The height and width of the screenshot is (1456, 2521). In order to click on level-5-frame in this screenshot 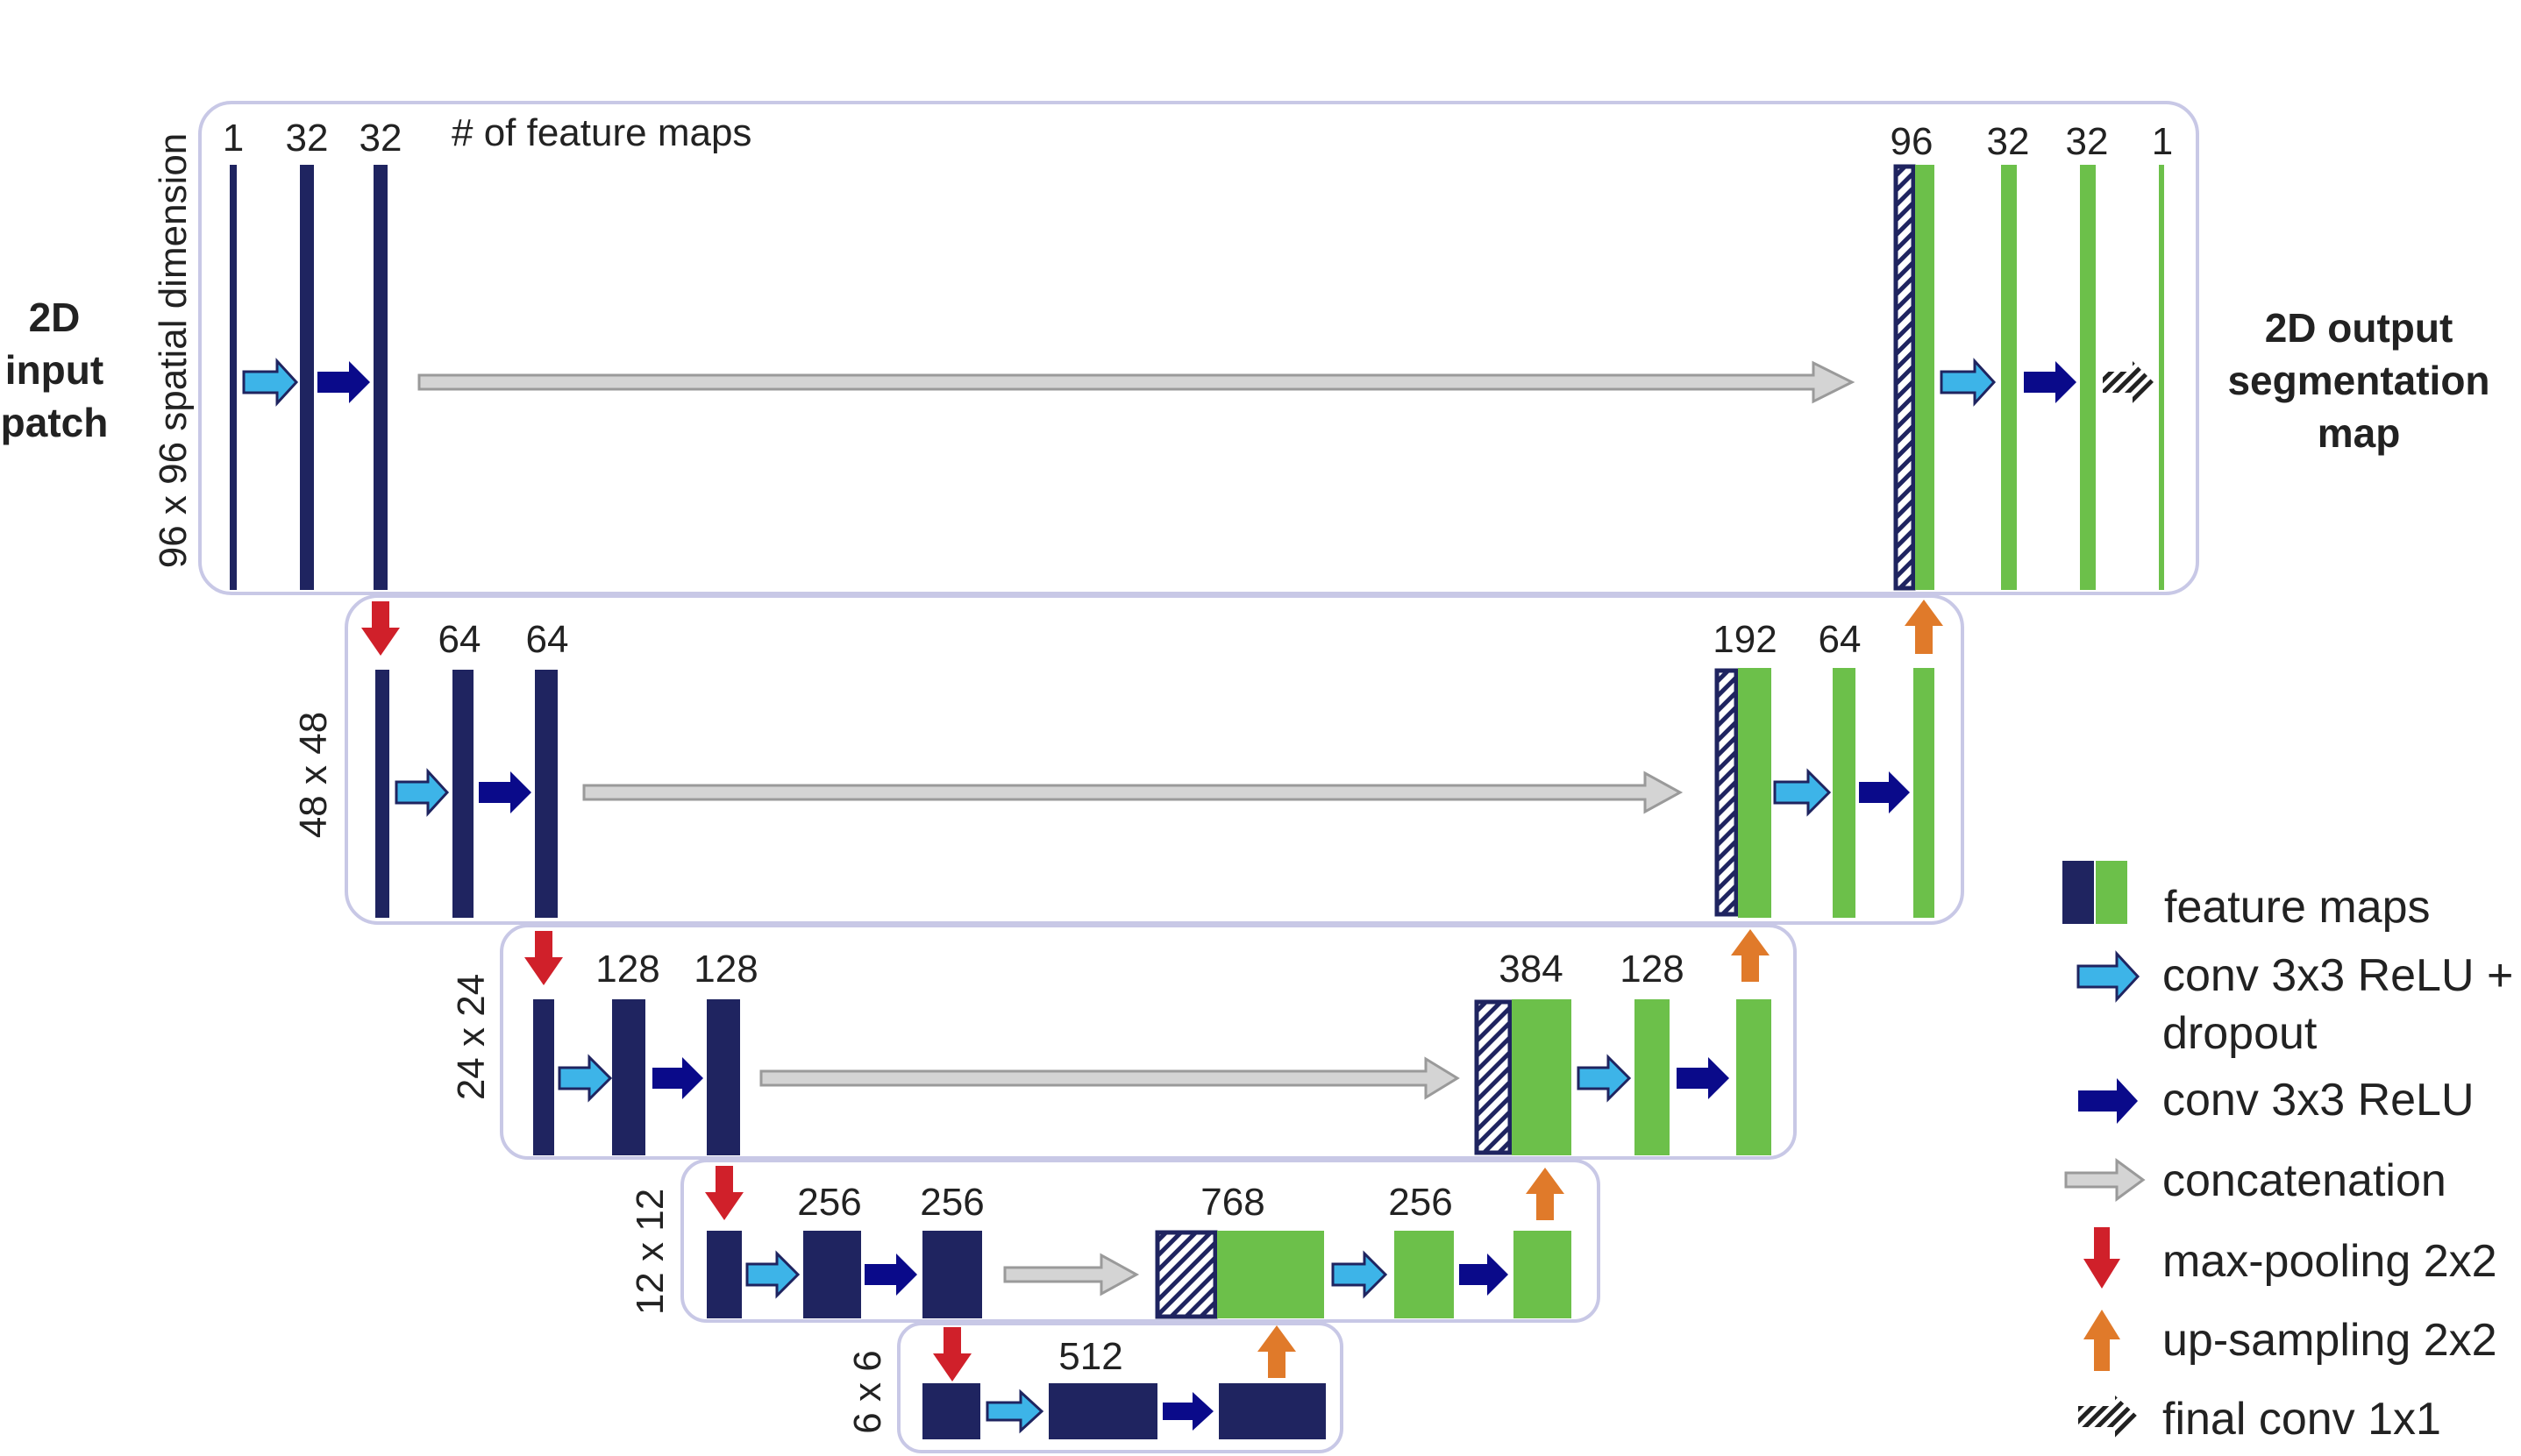, I will do `click(1120, 1387)`.